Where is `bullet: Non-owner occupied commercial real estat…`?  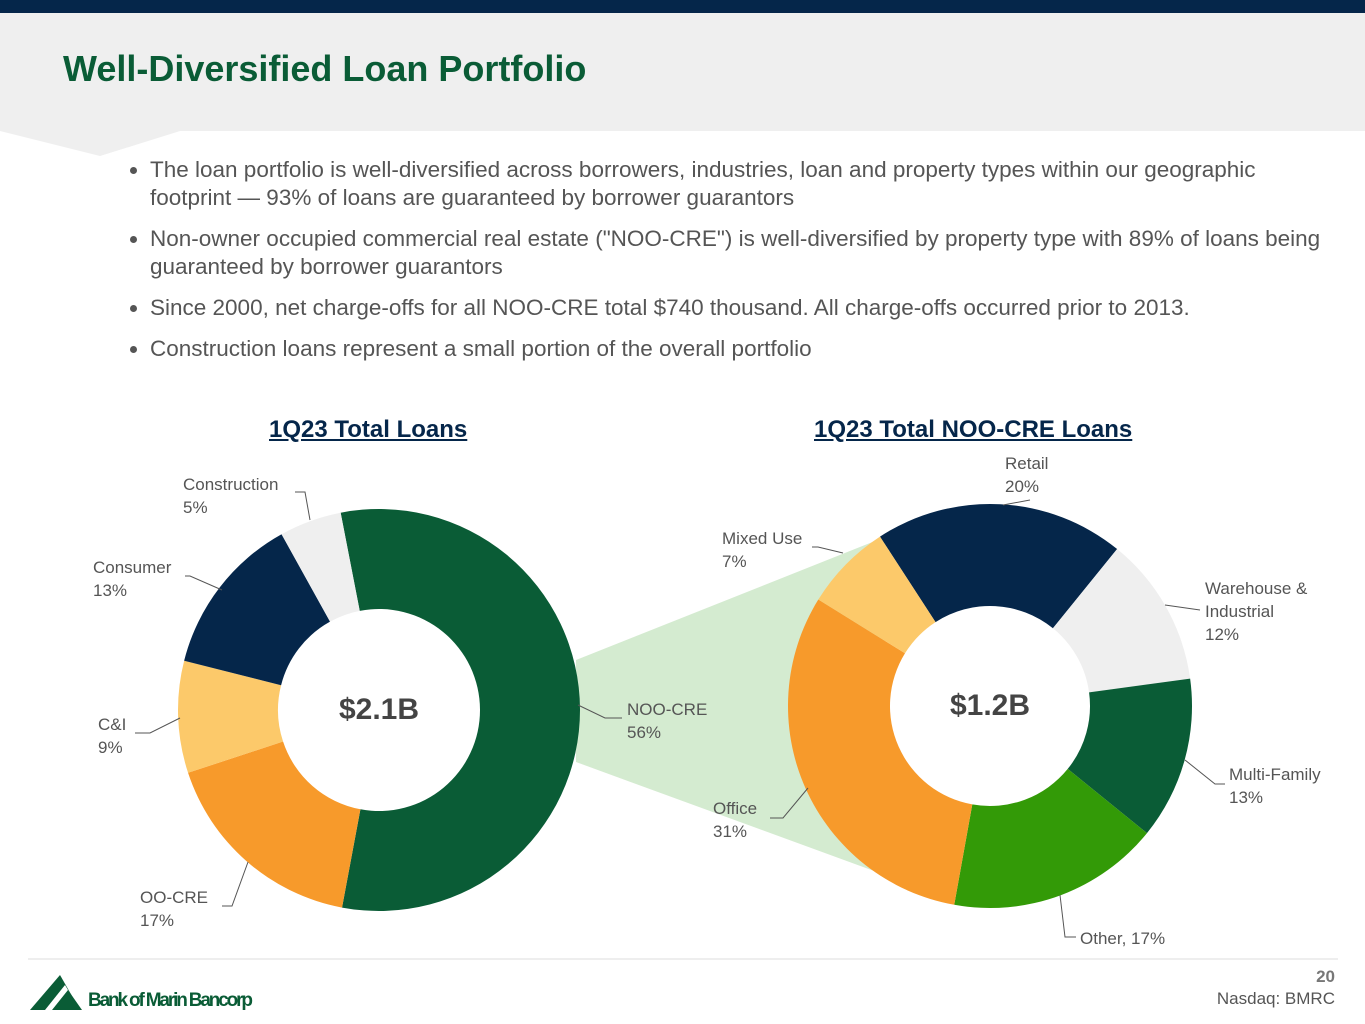
bullet: Non-owner occupied commercial real estat… is located at coordinates (745, 253).